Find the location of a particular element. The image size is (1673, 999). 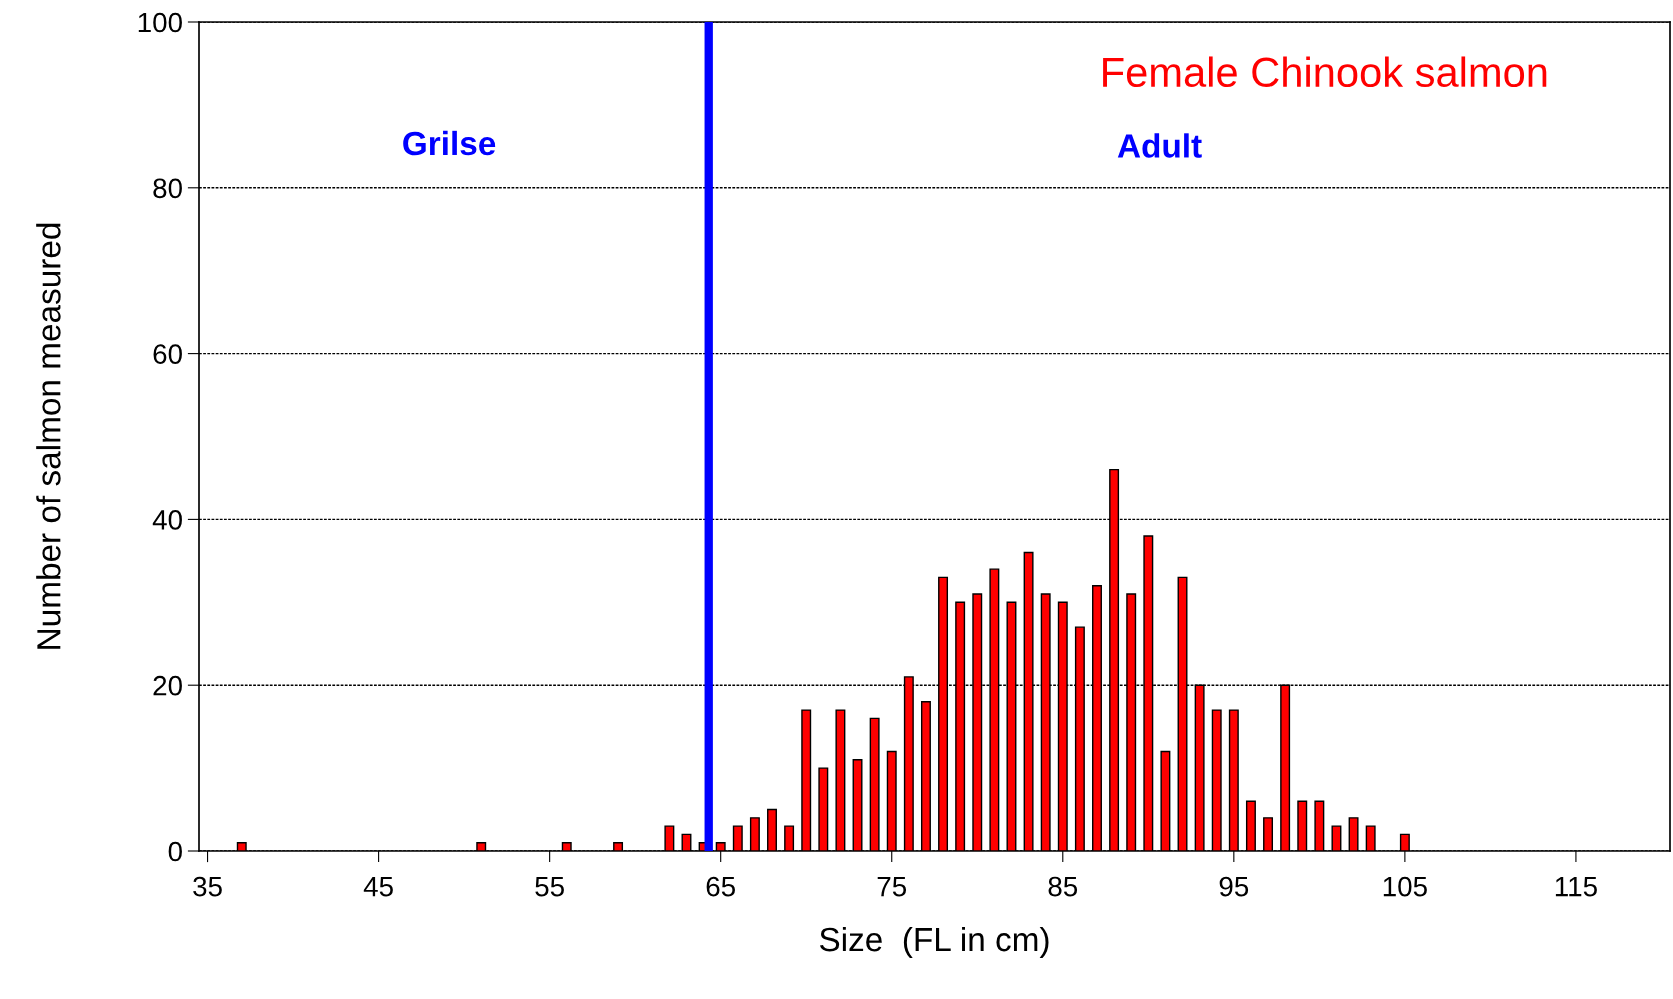

x-tick-label: 105 is located at coordinates (1405, 886).